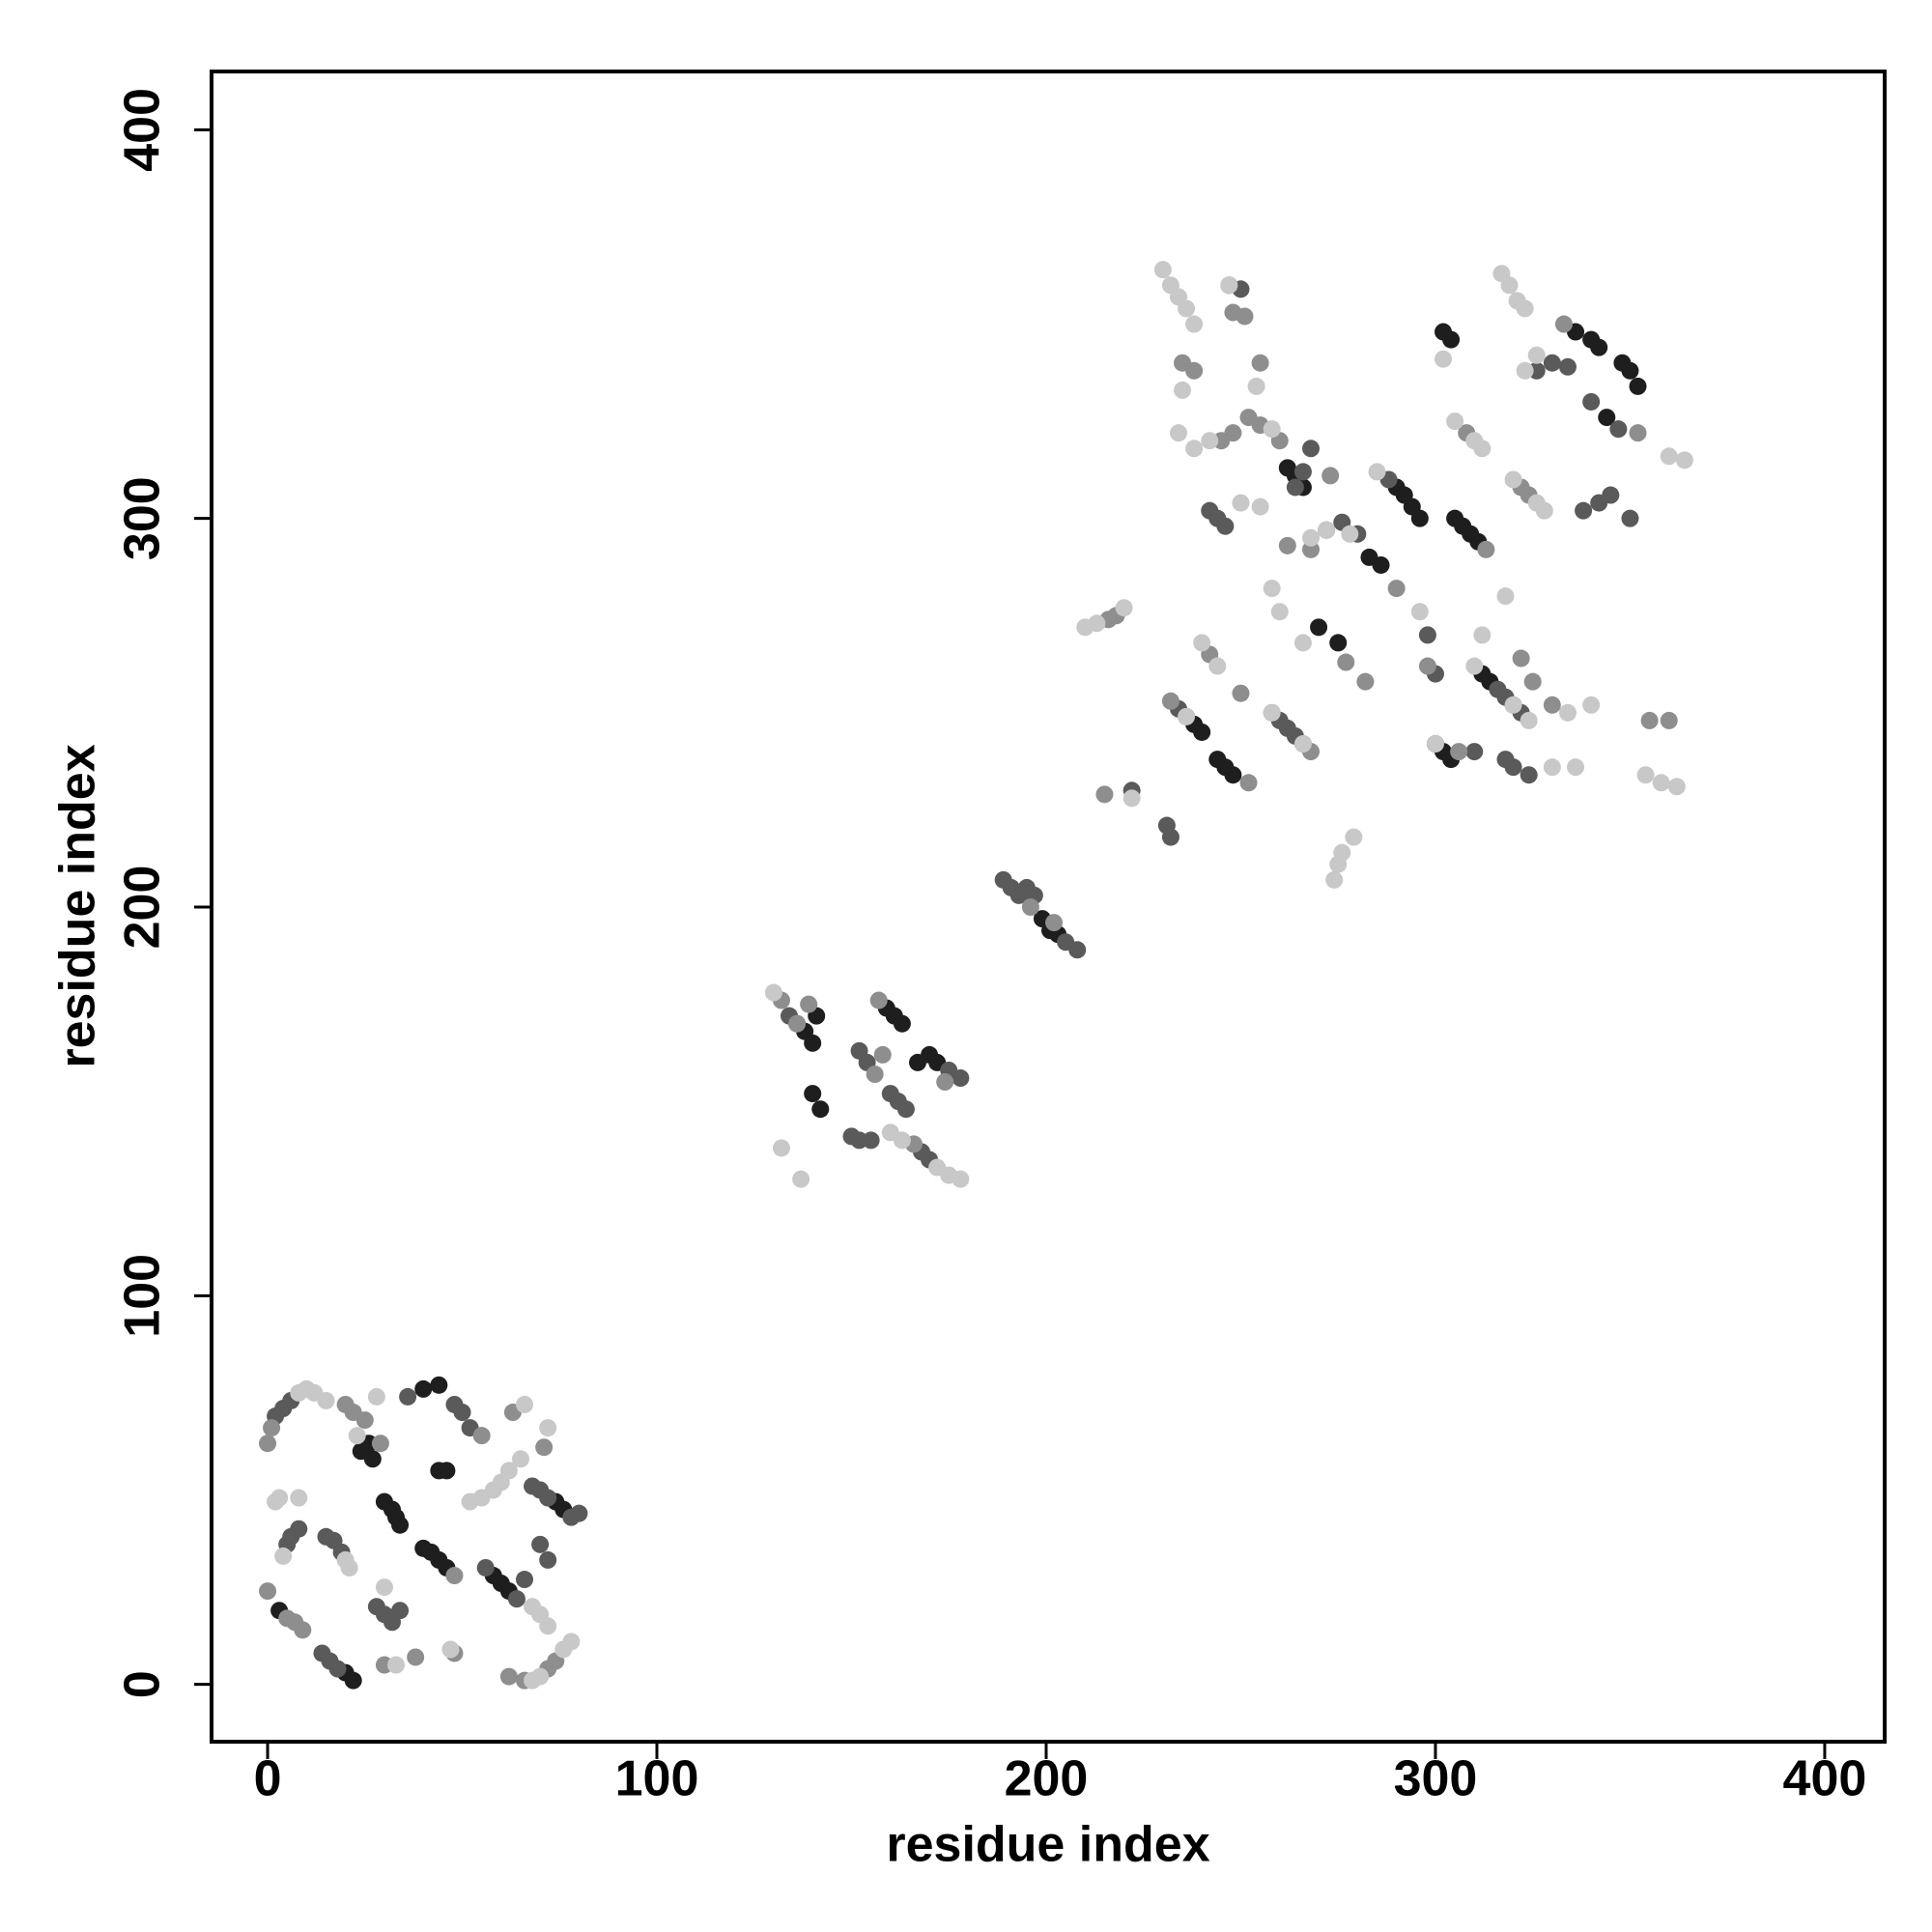  What do you see at coordinates (143, 518) in the screenshot?
I see `y-tick-label: 300` at bounding box center [143, 518].